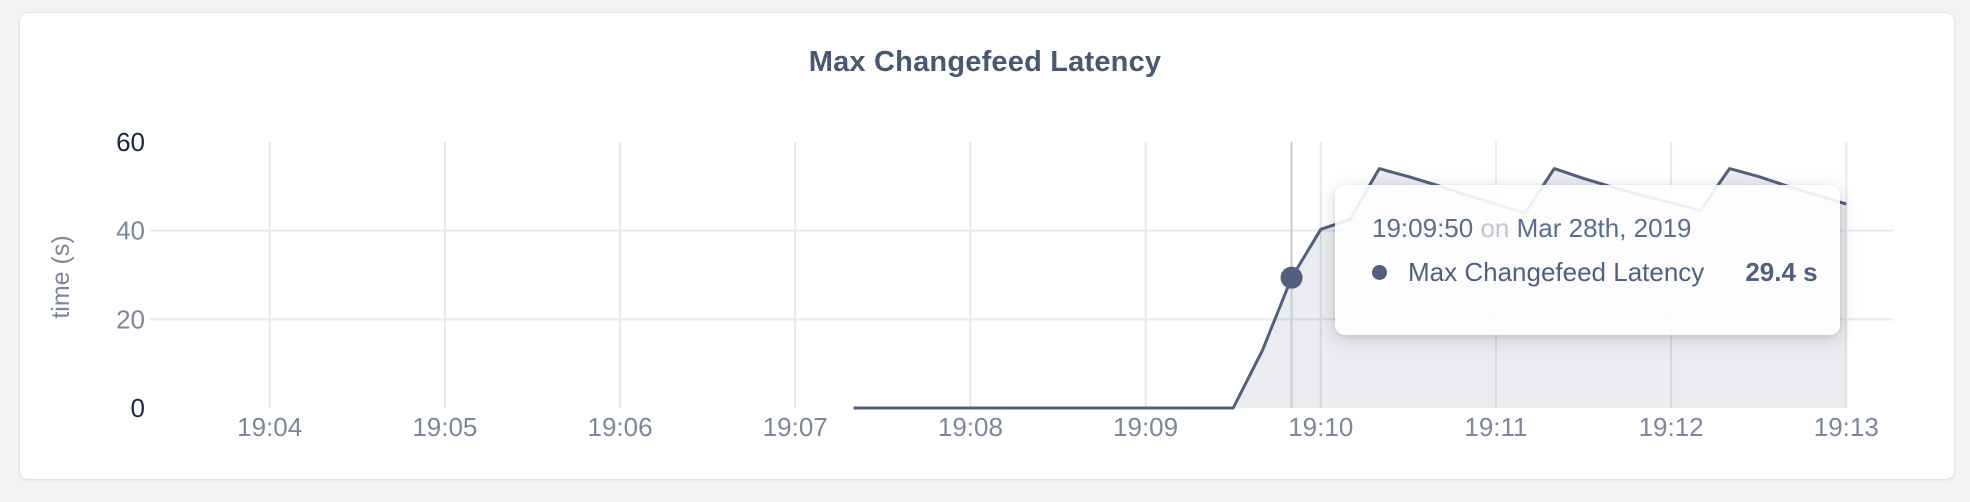 The width and height of the screenshot is (1970, 502). I want to click on x-tick-label: 19:13, so click(1846, 427).